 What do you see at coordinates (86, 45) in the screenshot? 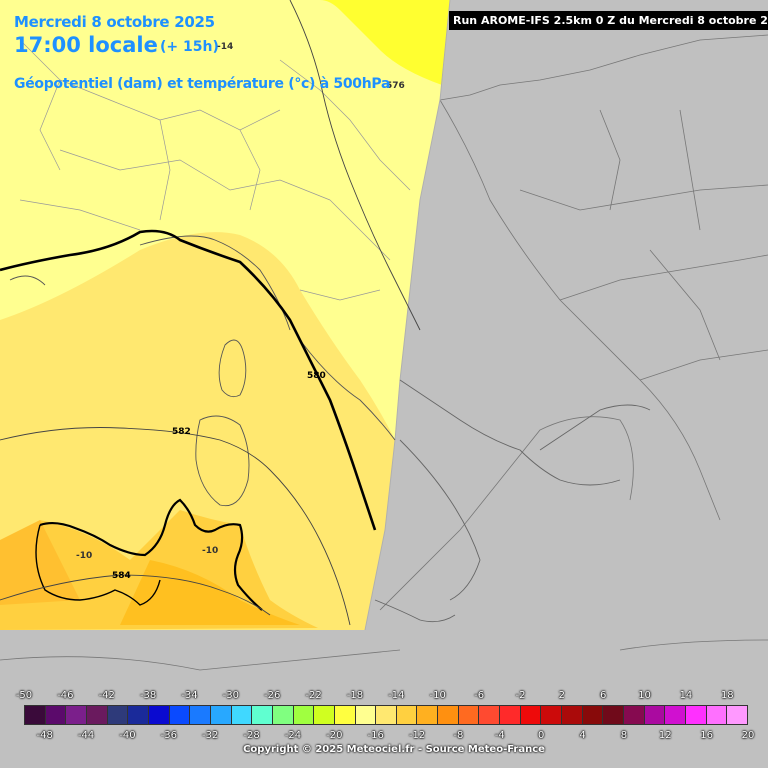
I see `forecast-local-time: 17:00 locale` at bounding box center [86, 45].